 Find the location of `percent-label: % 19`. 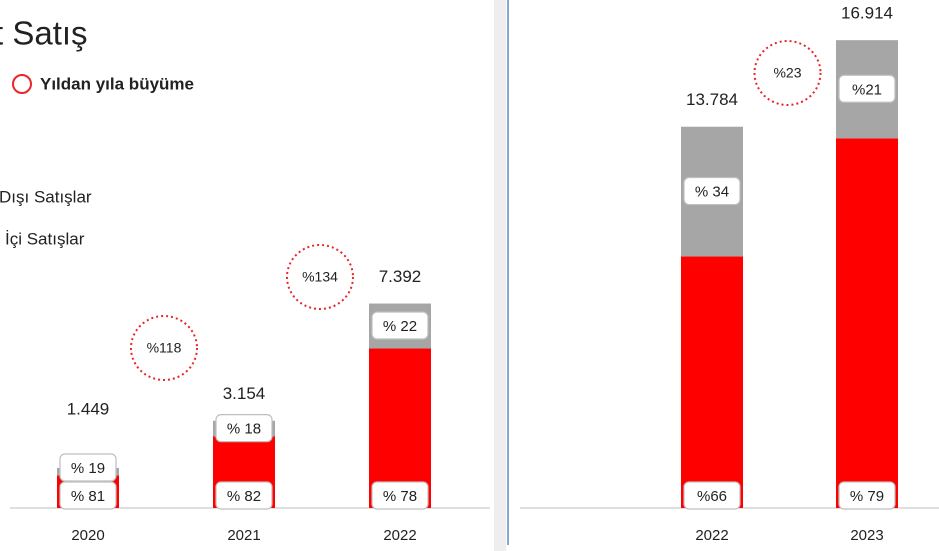

percent-label: % 19 is located at coordinates (88, 468).